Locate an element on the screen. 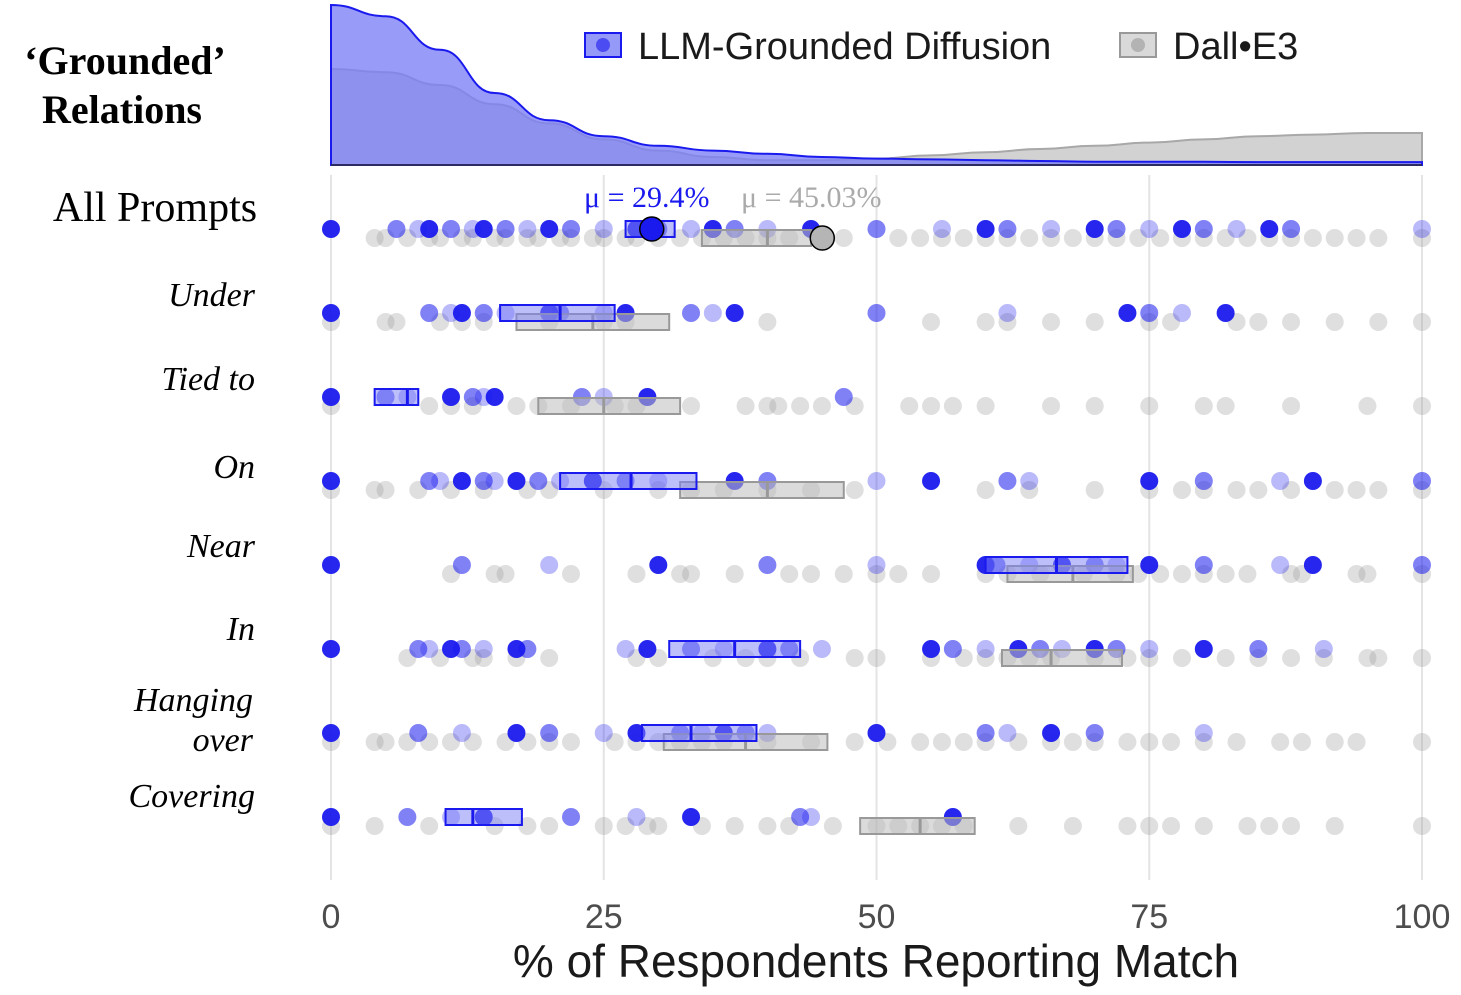  row-label-5: In is located at coordinates (240, 629).